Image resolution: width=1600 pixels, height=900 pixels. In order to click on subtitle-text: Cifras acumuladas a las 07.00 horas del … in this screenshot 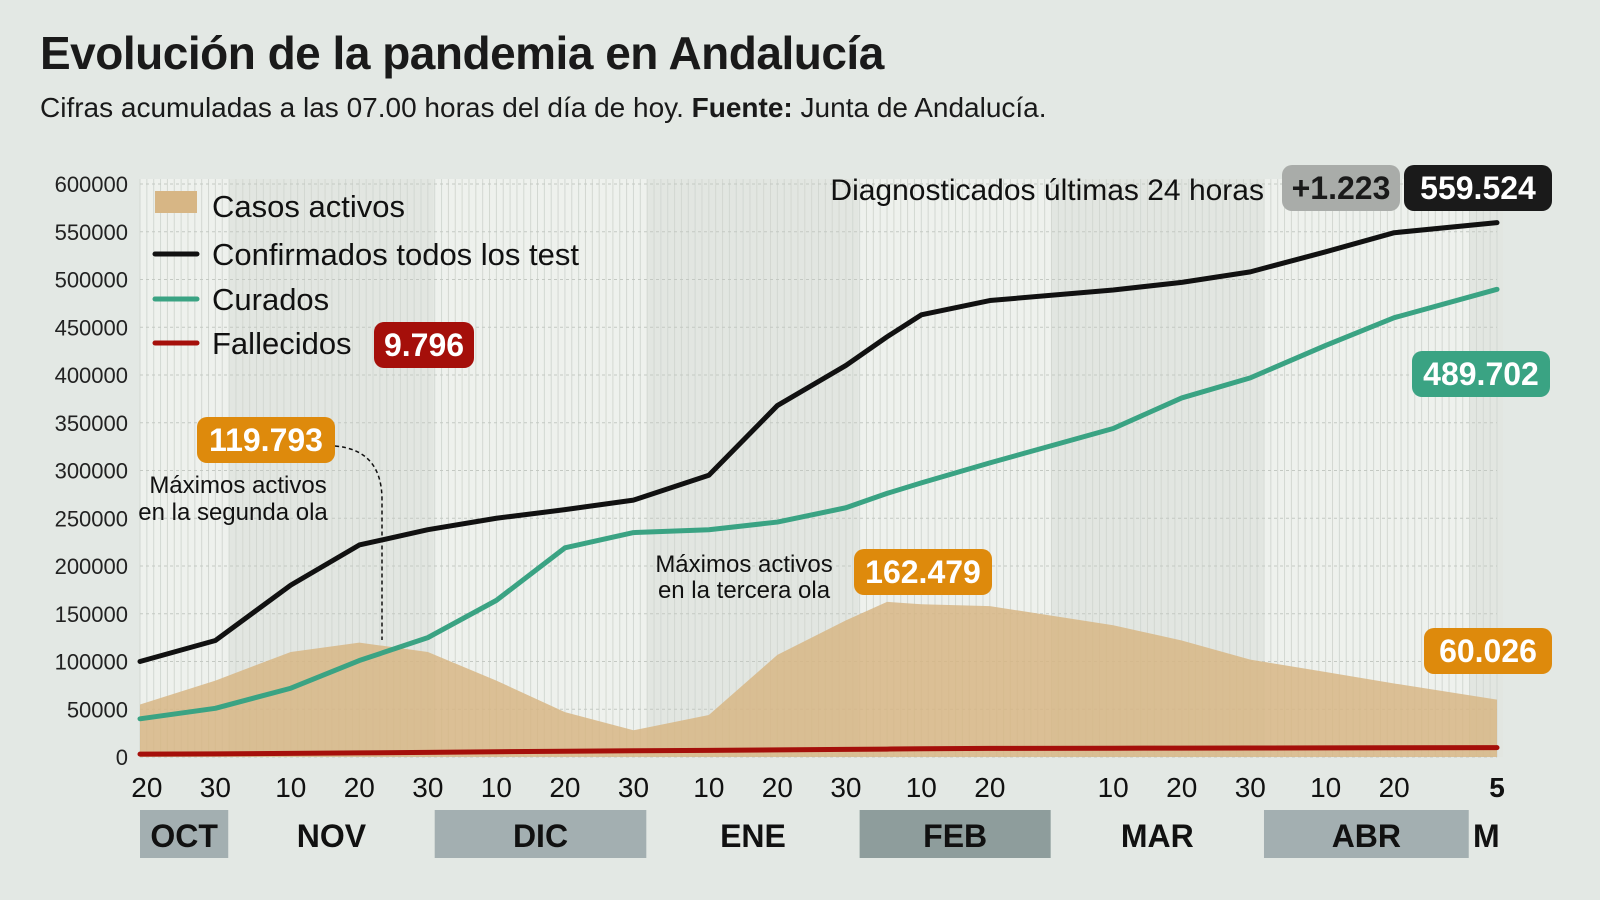, I will do `click(362, 107)`.